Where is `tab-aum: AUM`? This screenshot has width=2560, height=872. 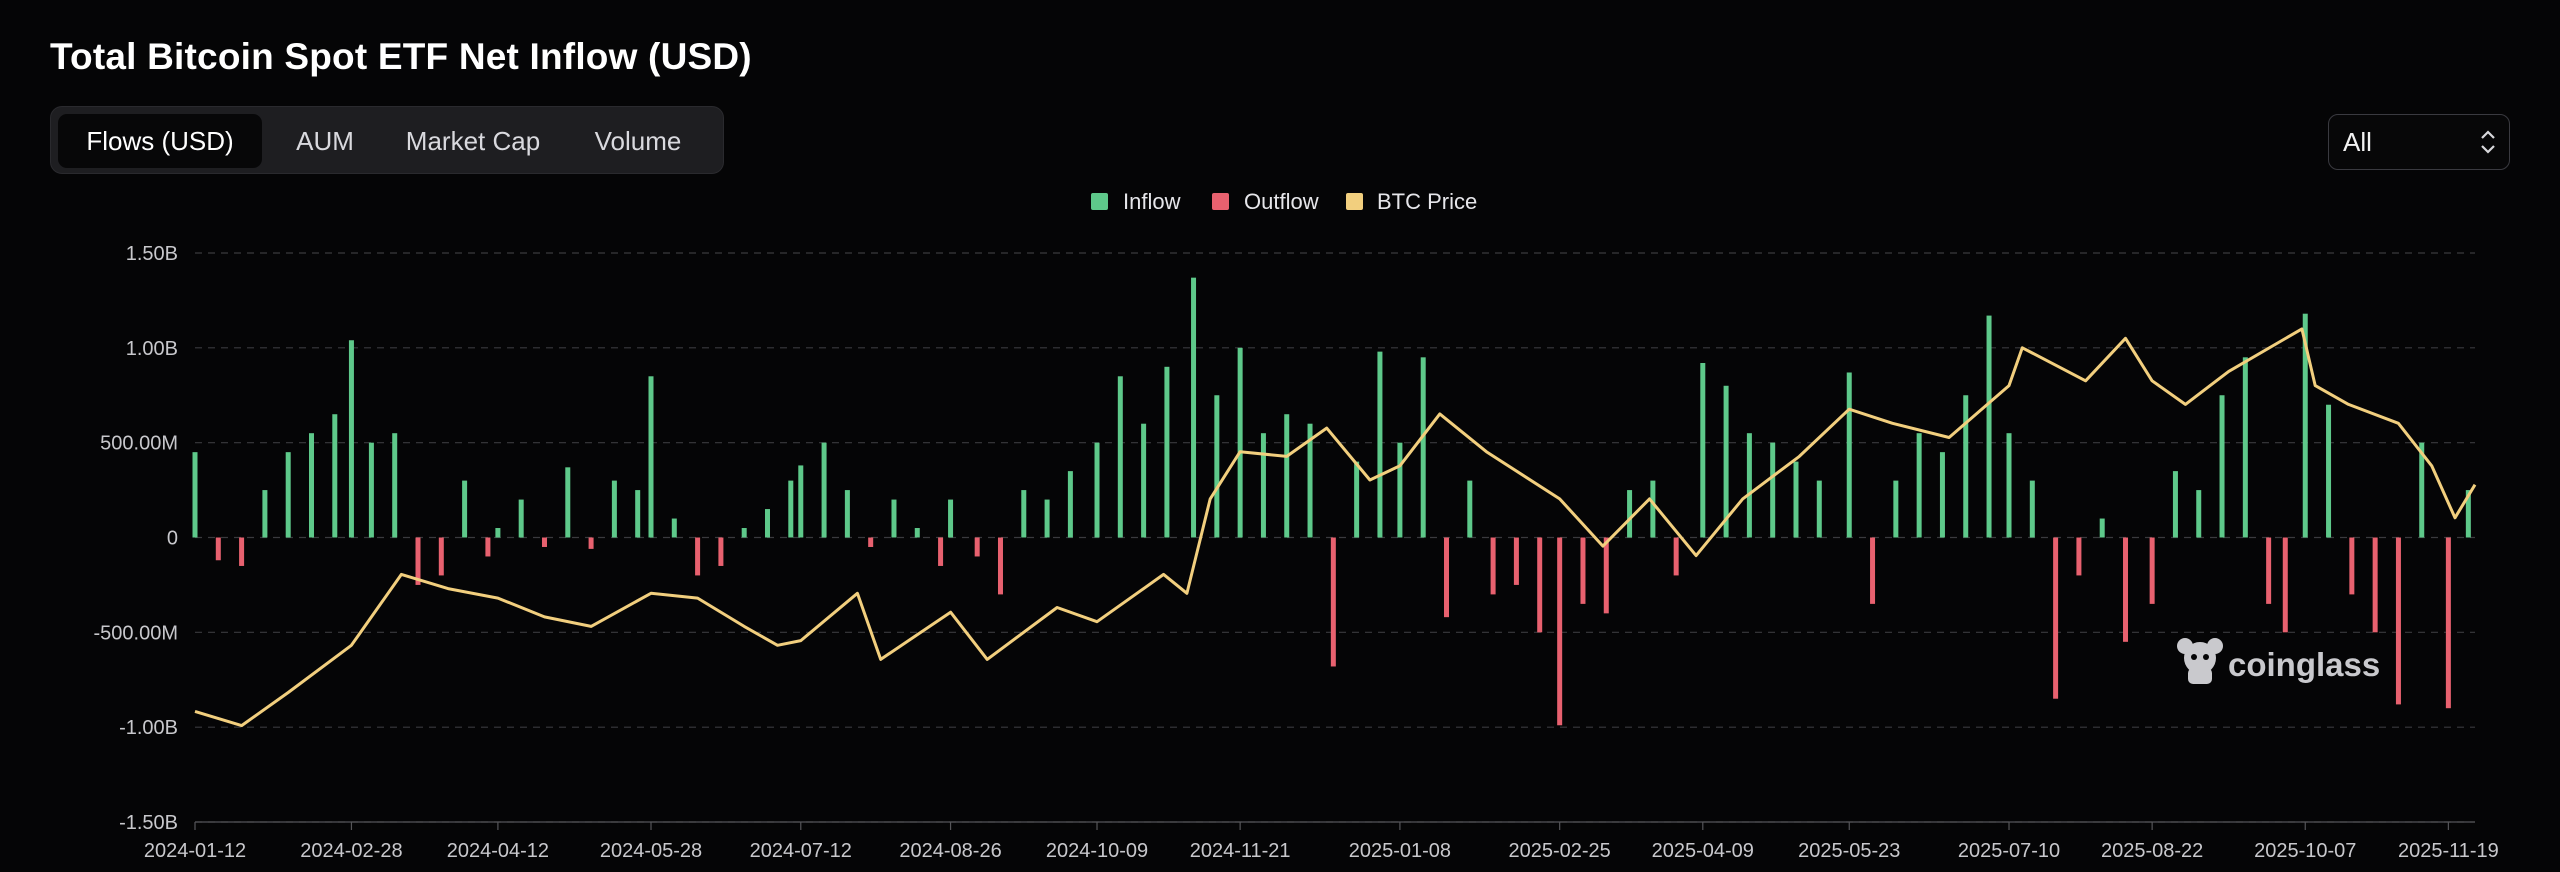 tab-aum: AUM is located at coordinates (325, 141).